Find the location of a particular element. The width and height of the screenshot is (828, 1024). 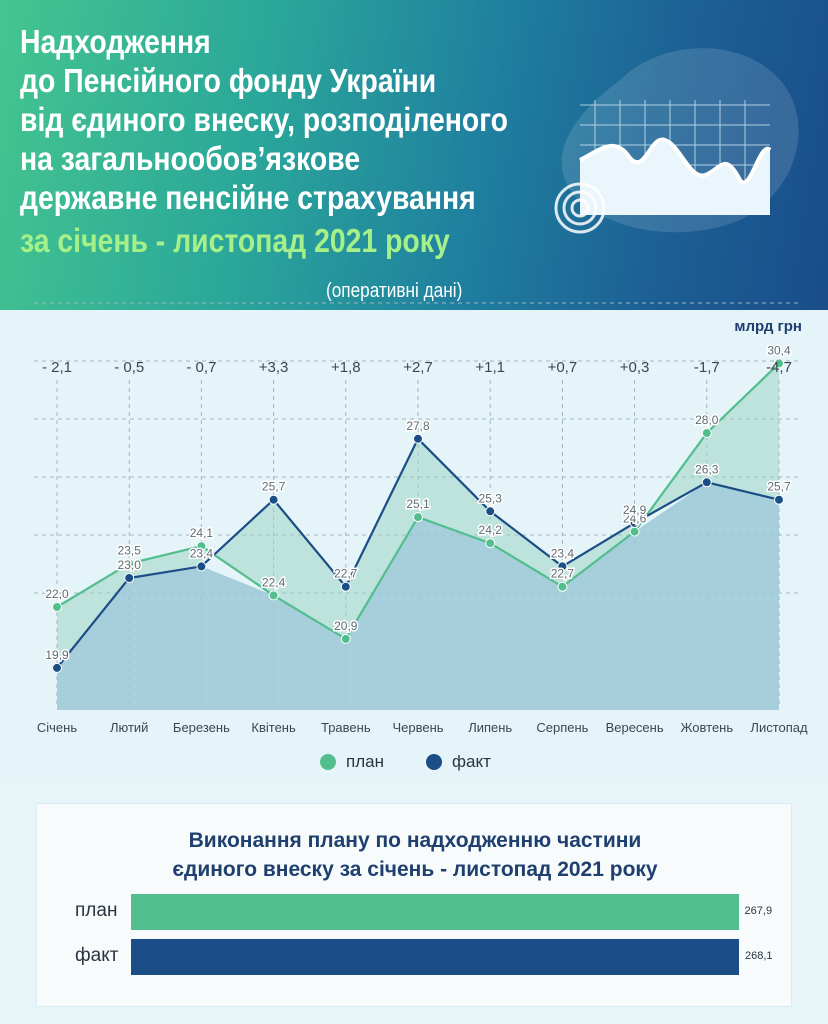

data-label-fact: 27,8 is located at coordinates (418, 426).